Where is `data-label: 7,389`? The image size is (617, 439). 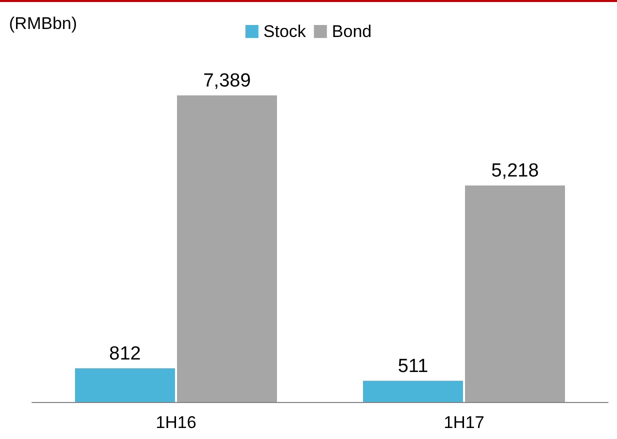
data-label: 7,389 is located at coordinates (227, 81).